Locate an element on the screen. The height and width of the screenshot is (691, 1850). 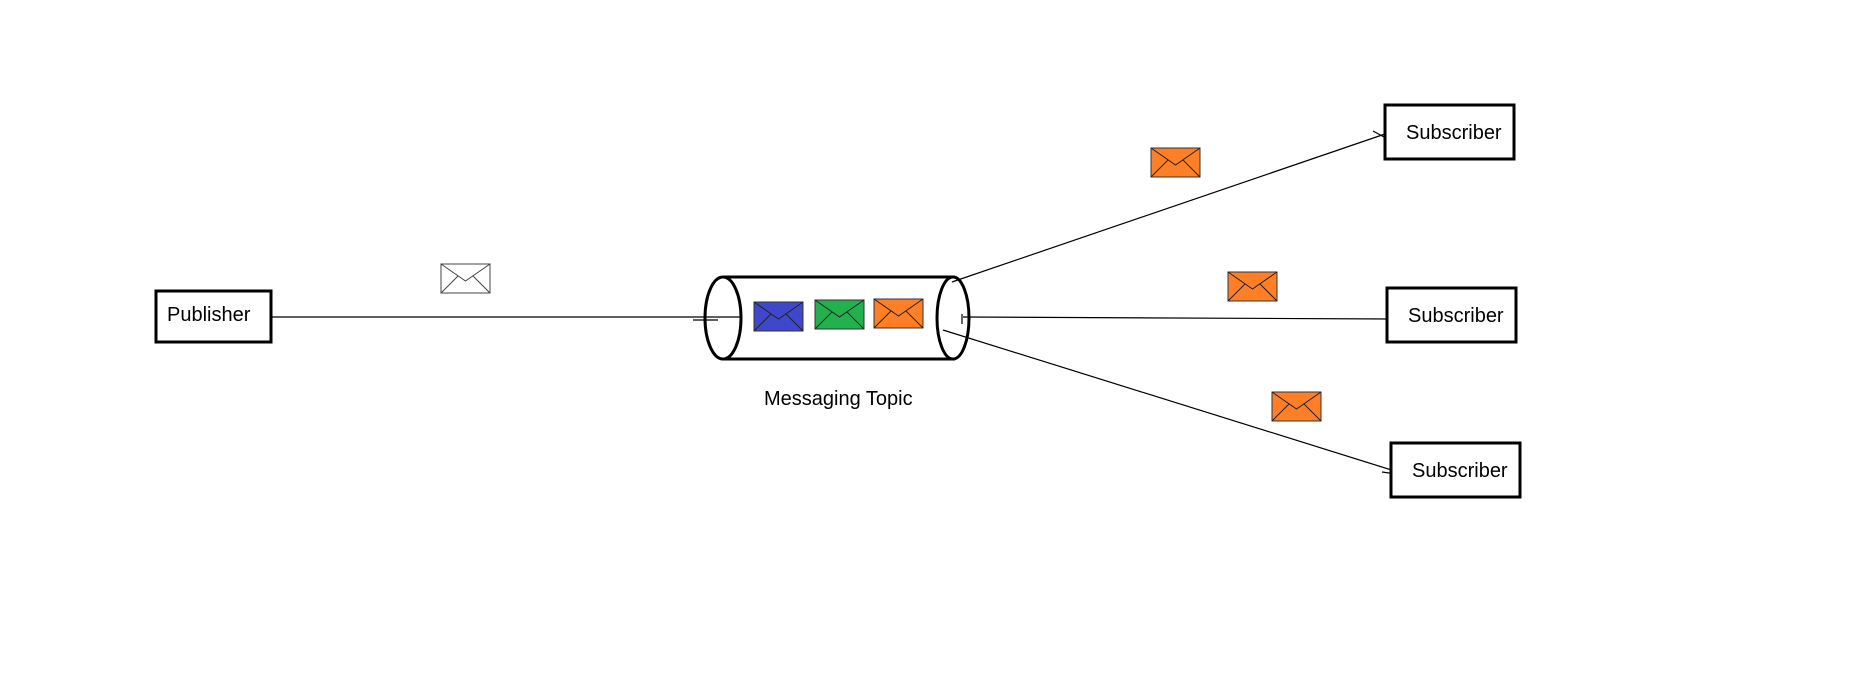
topic-label: Messaging Topic is located at coordinates (838, 399).